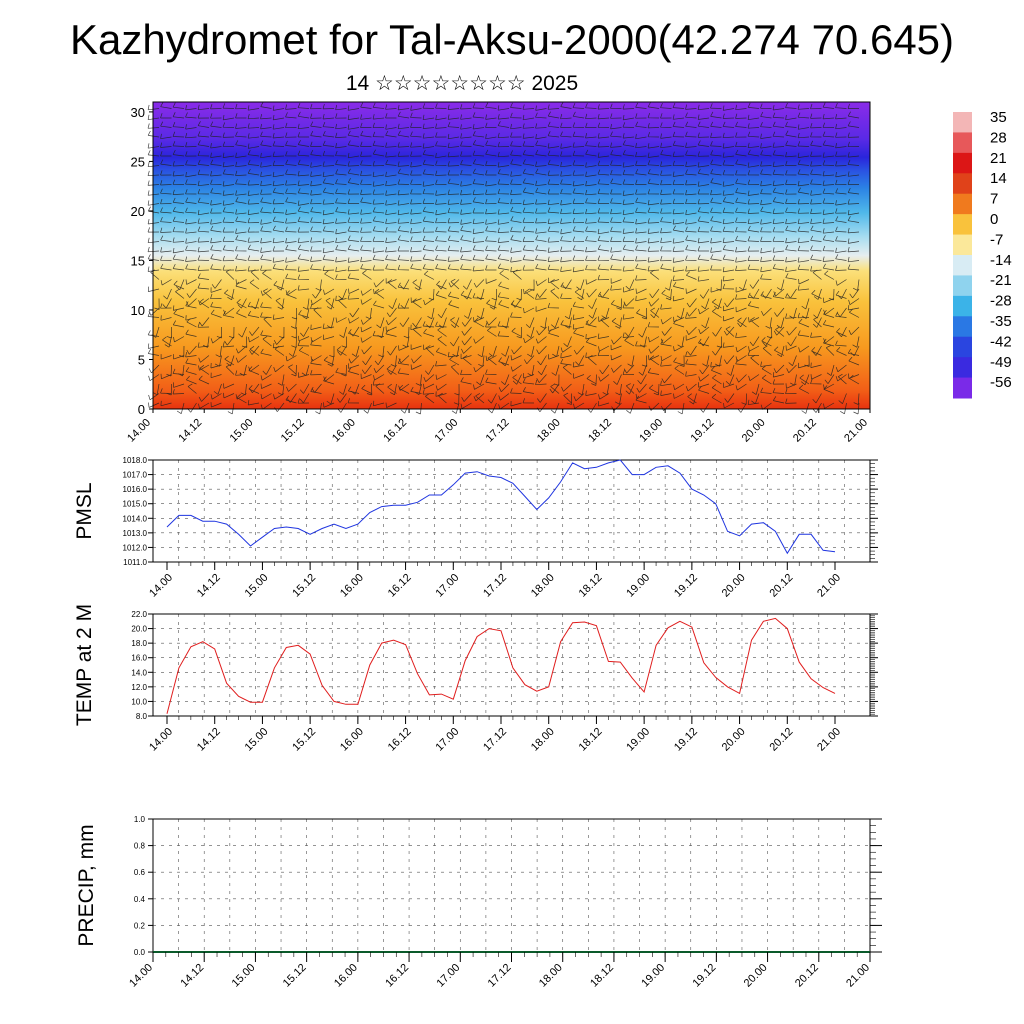 The width and height of the screenshot is (1024, 1024). I want to click on y-tick-label: 1015.0, so click(135, 504).